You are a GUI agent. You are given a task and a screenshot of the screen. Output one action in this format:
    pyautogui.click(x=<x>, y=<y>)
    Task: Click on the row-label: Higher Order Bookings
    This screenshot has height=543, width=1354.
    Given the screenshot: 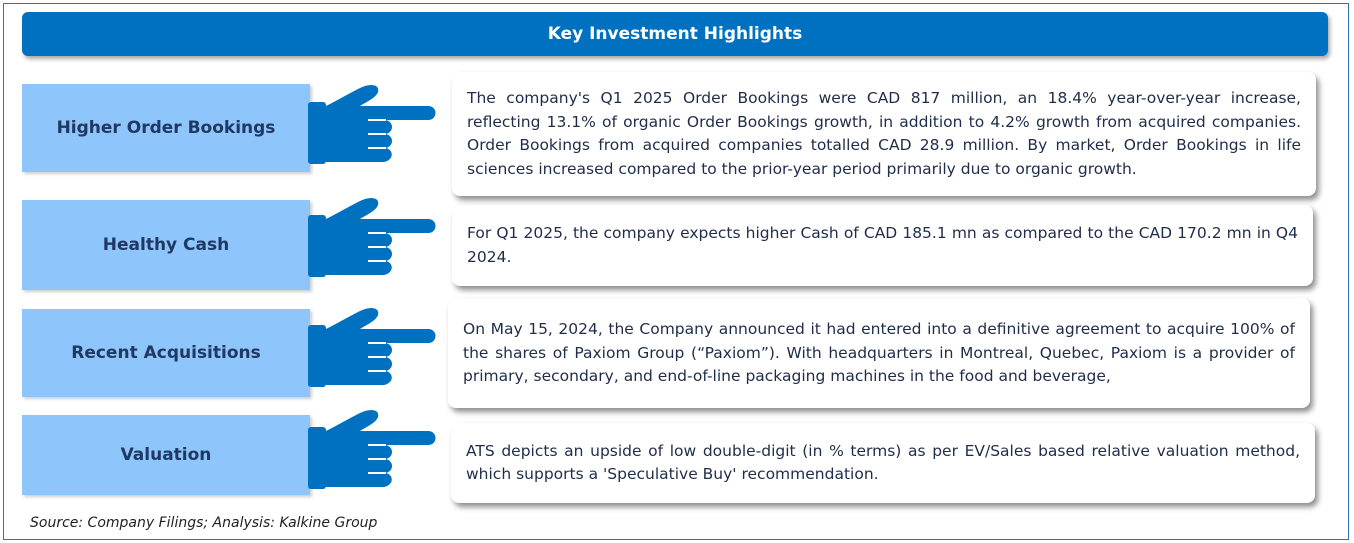 What is the action you would take?
    pyautogui.click(x=166, y=128)
    